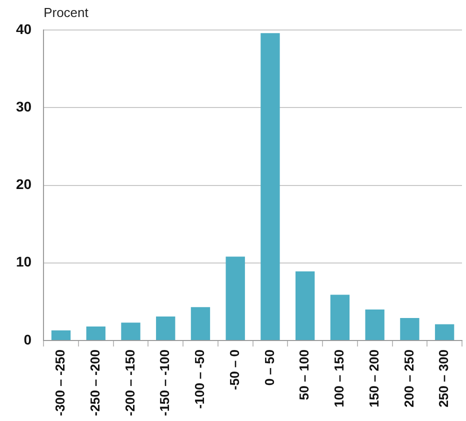 This screenshot has height=421, width=466. I want to click on y-axis-title: Procent, so click(66, 12).